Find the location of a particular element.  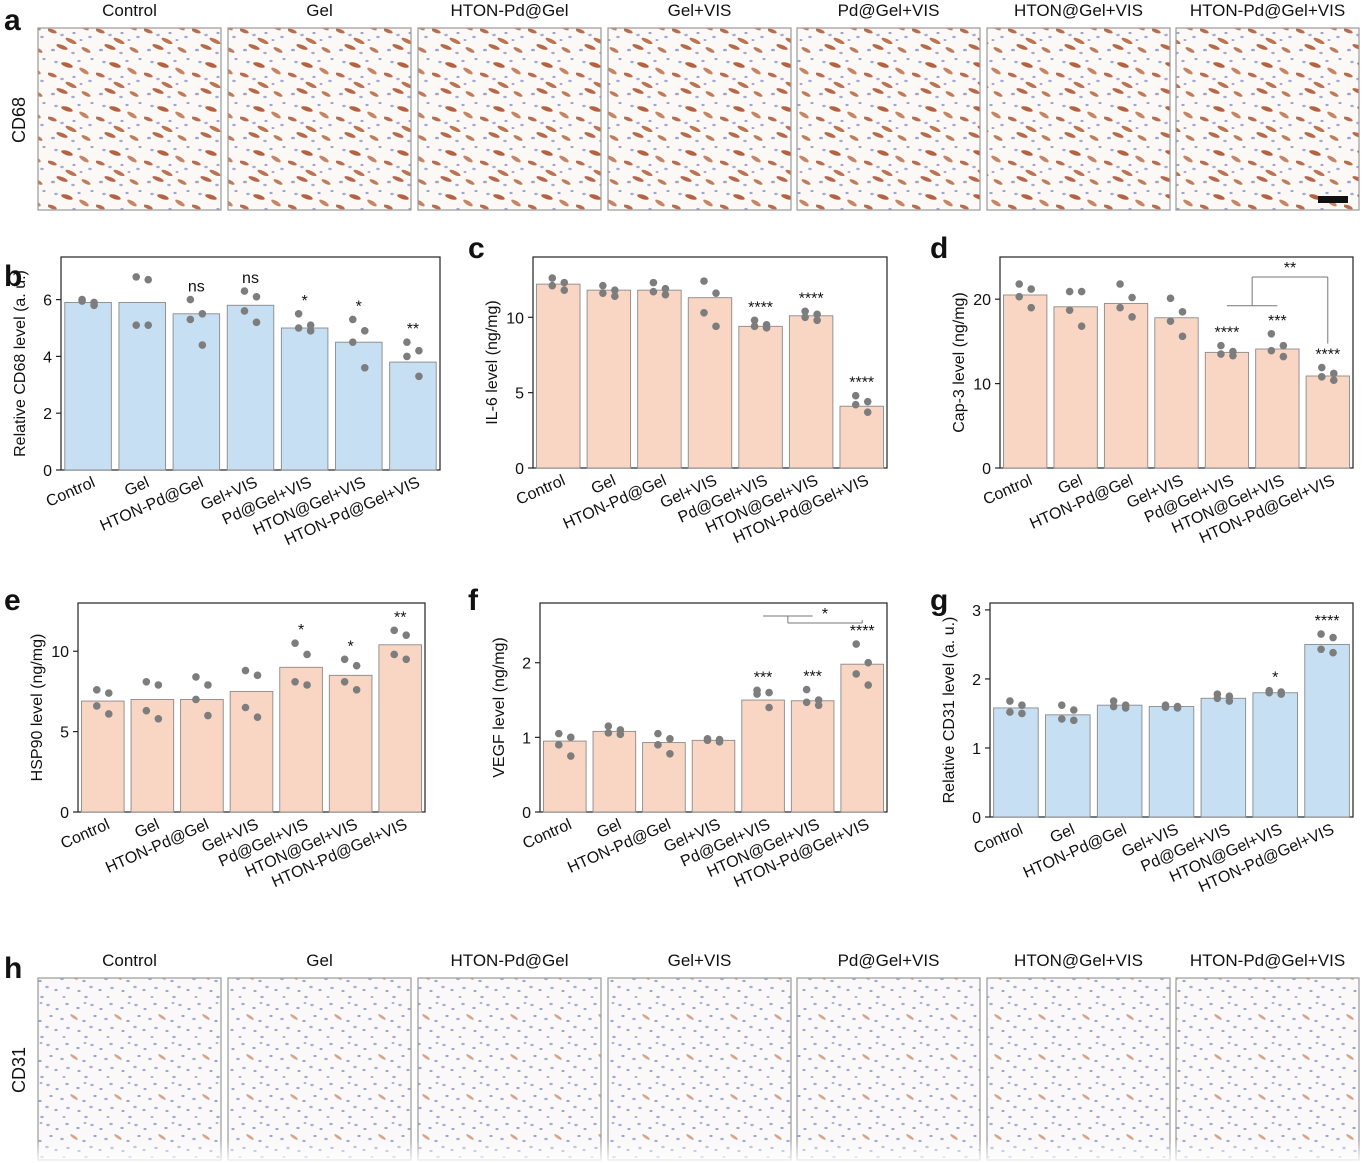

tile-header: HTON@Gel+VIS is located at coordinates (1078, 10).